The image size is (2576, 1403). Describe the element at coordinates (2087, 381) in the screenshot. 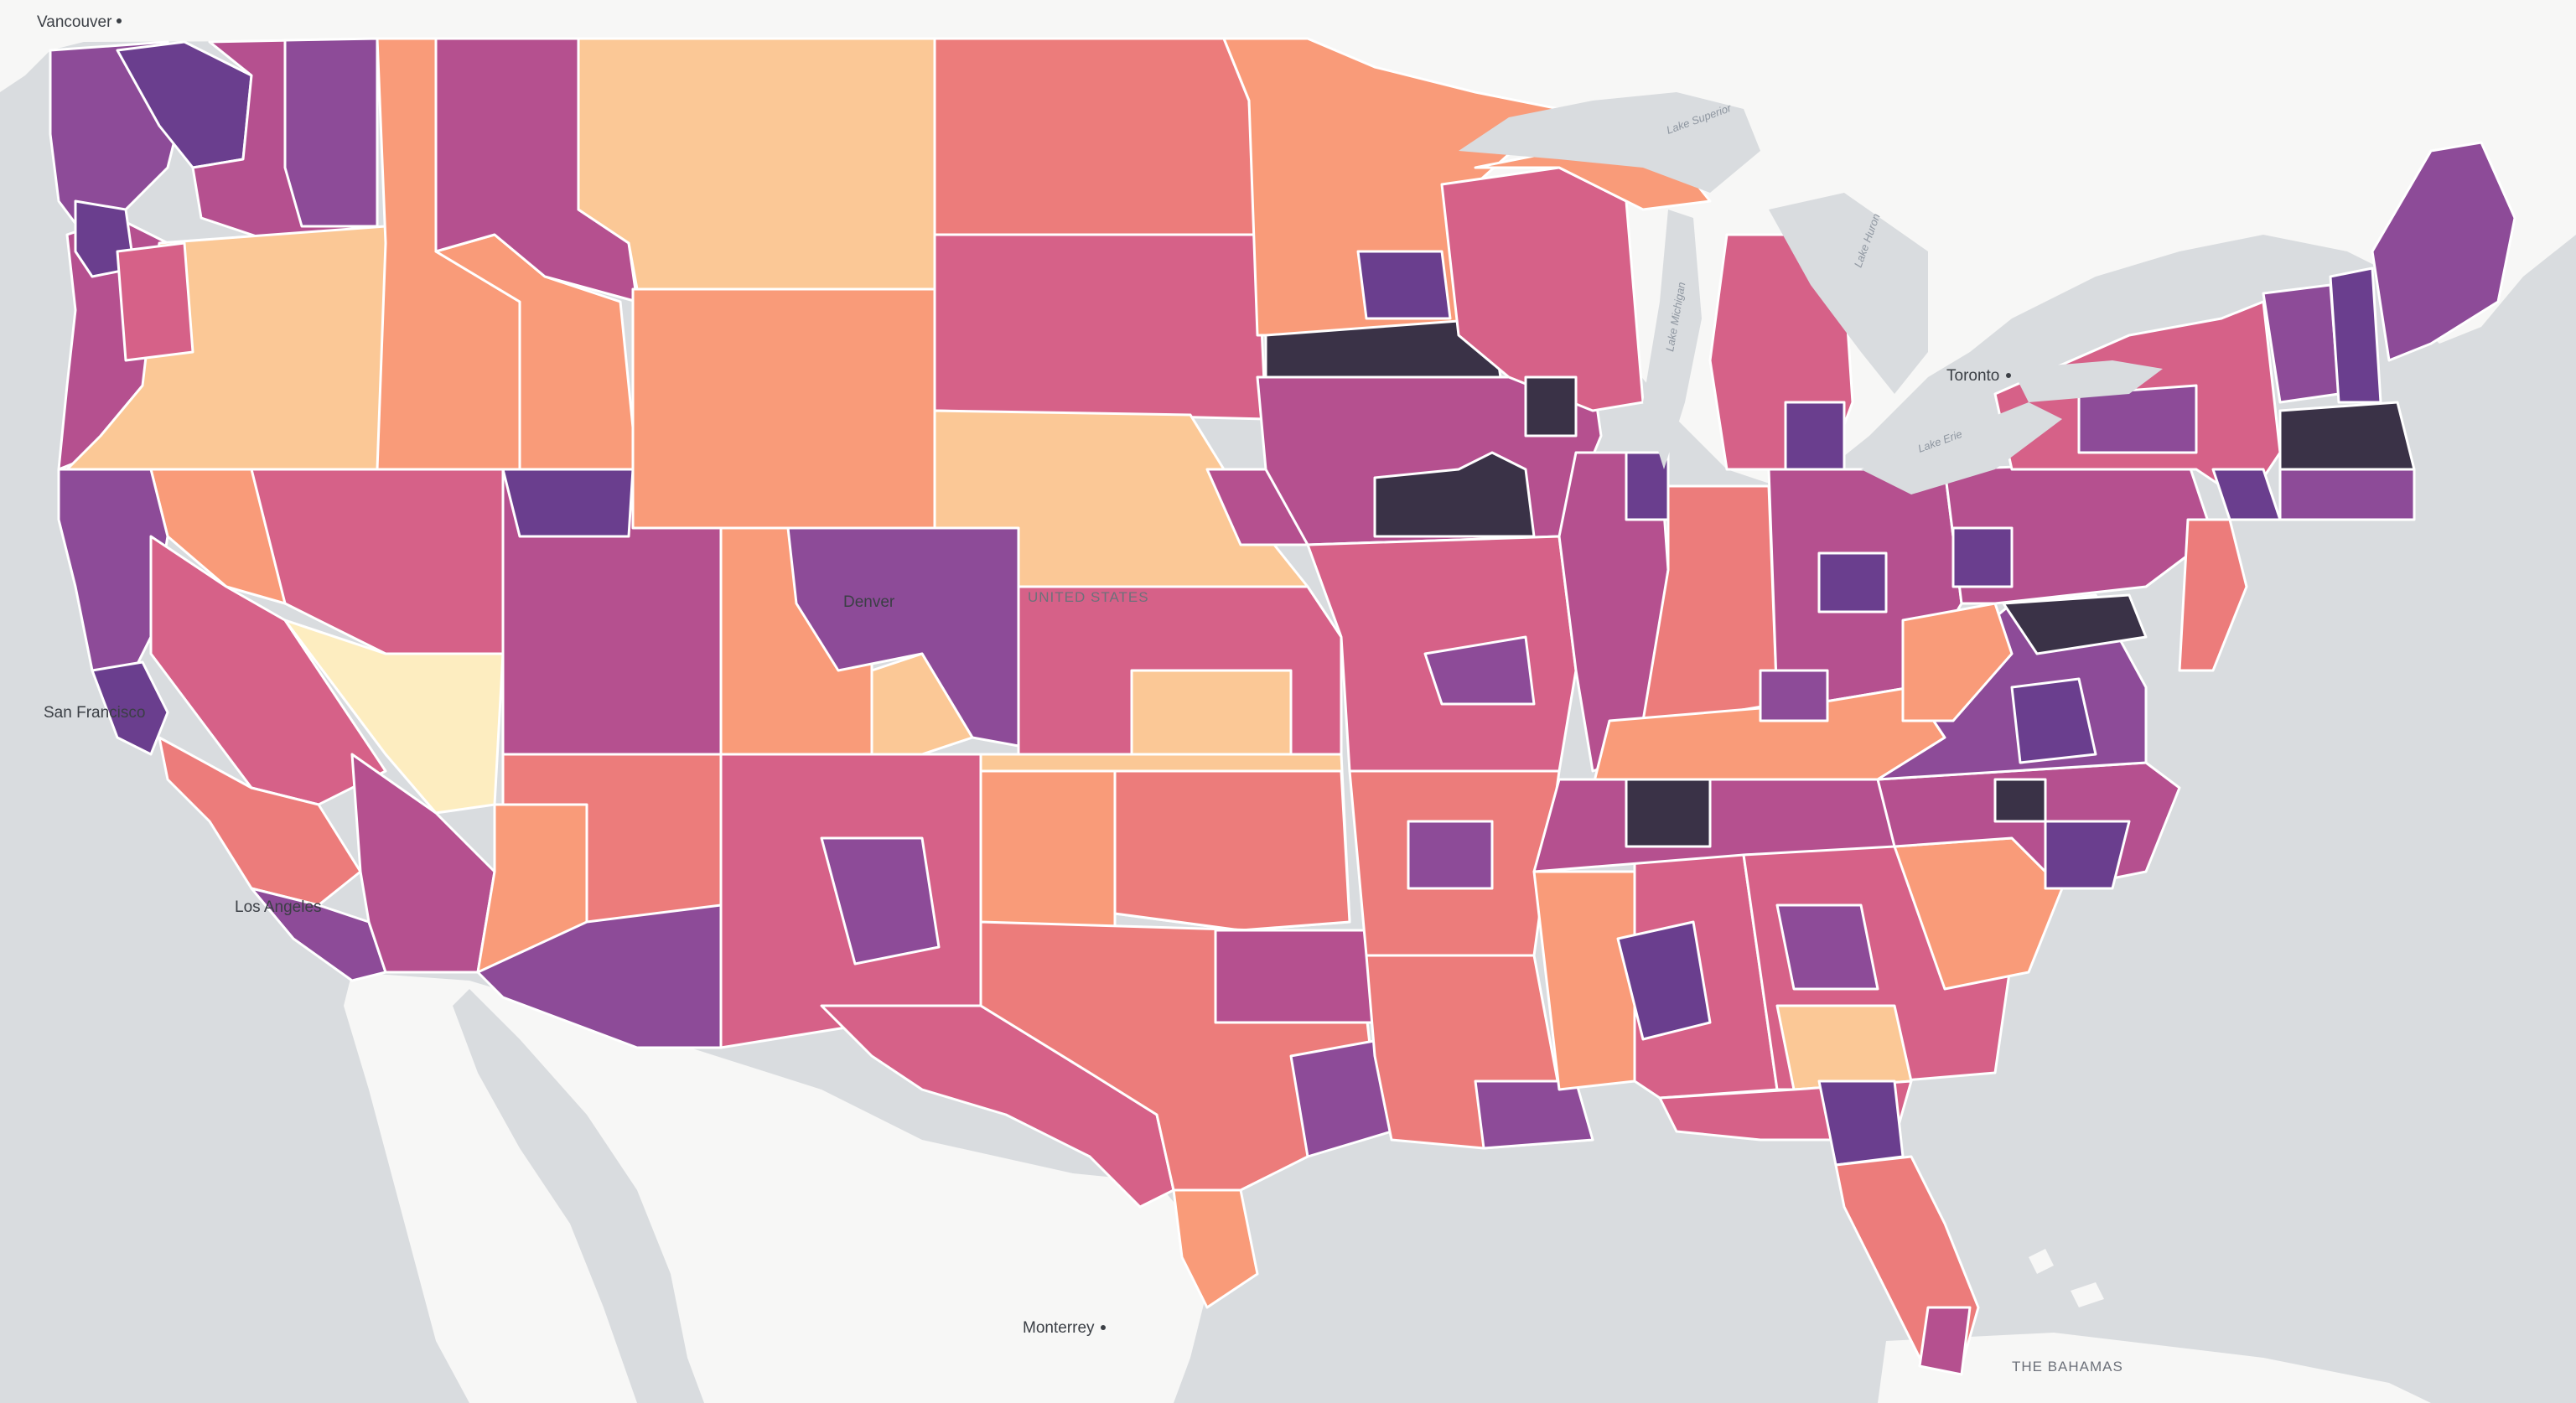

I see `lake-ontario` at that location.